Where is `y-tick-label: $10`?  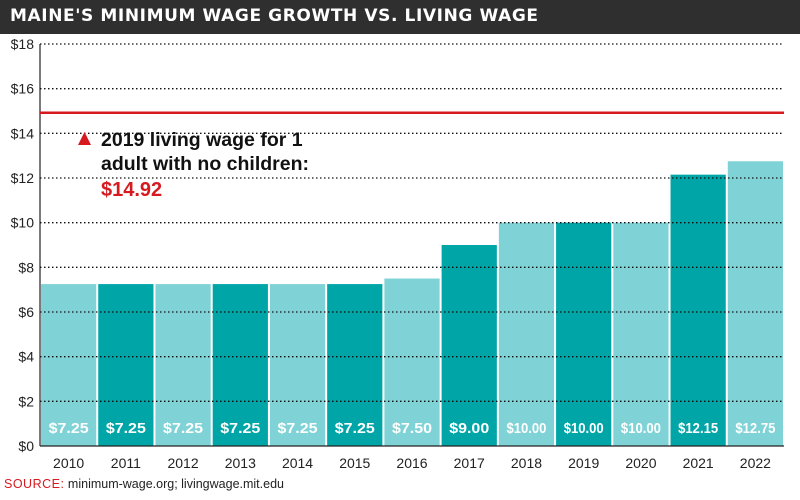
y-tick-label: $10 is located at coordinates (23, 223).